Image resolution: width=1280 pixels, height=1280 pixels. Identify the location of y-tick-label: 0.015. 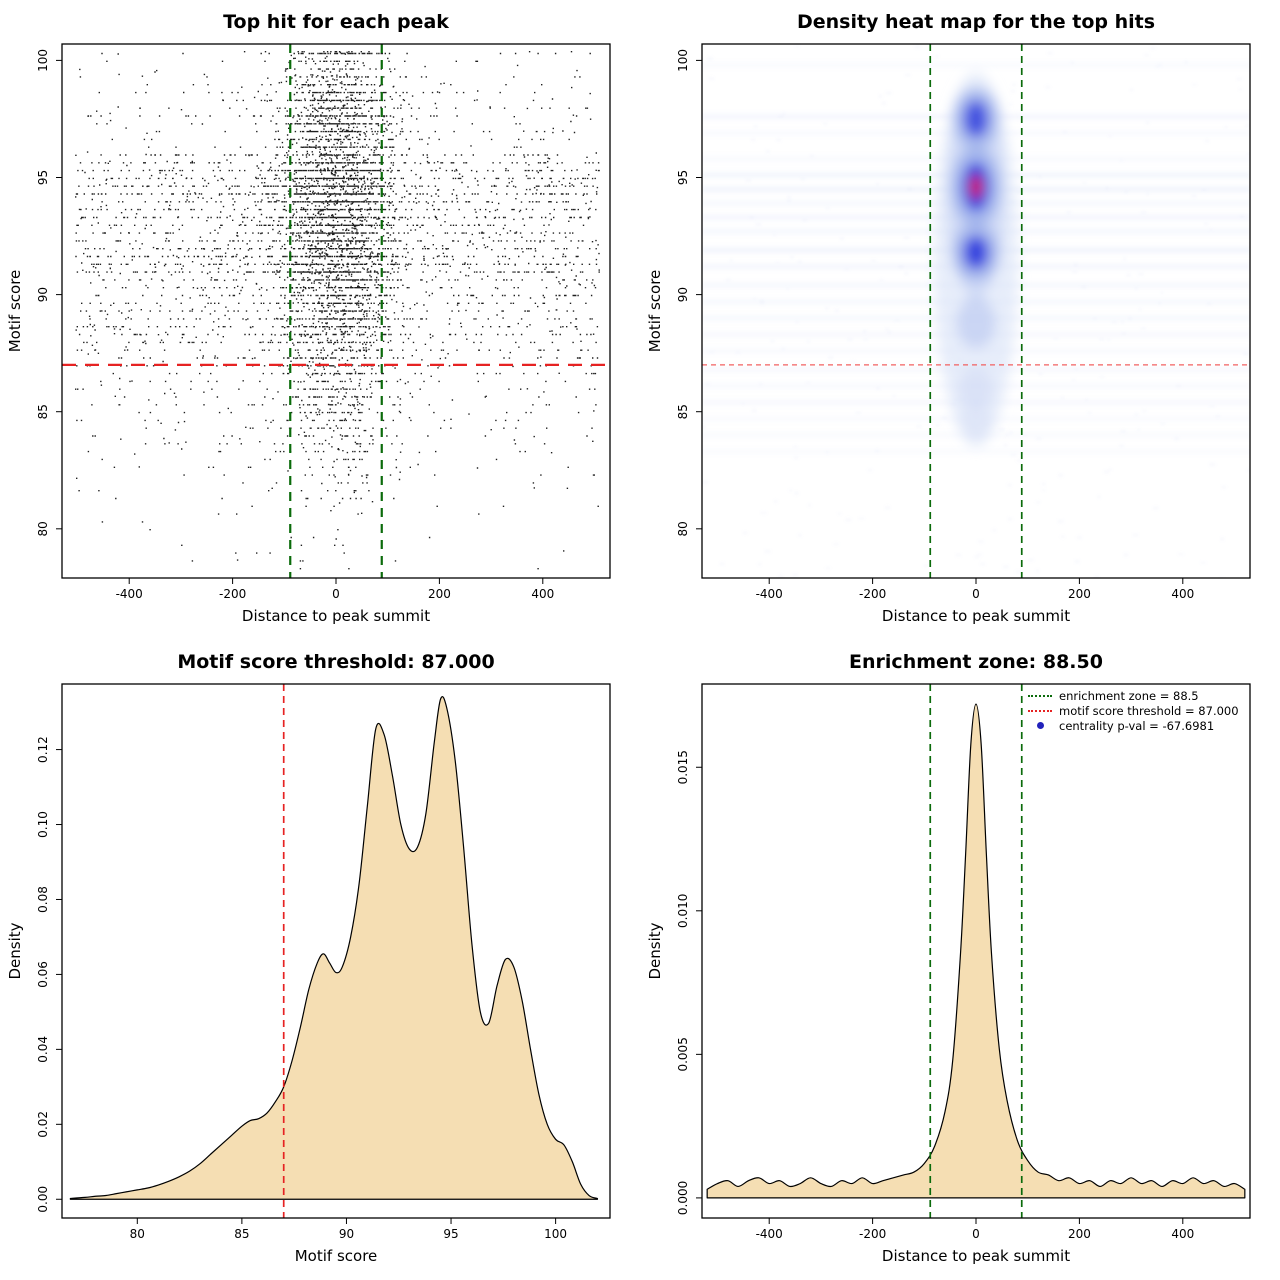
(683, 767).